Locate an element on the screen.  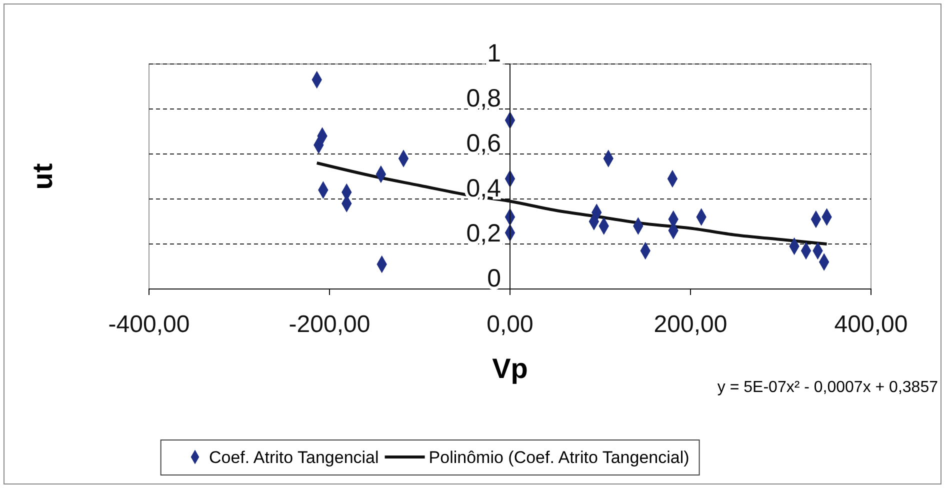
x-tick-label: -200,00 is located at coordinates (329, 324).